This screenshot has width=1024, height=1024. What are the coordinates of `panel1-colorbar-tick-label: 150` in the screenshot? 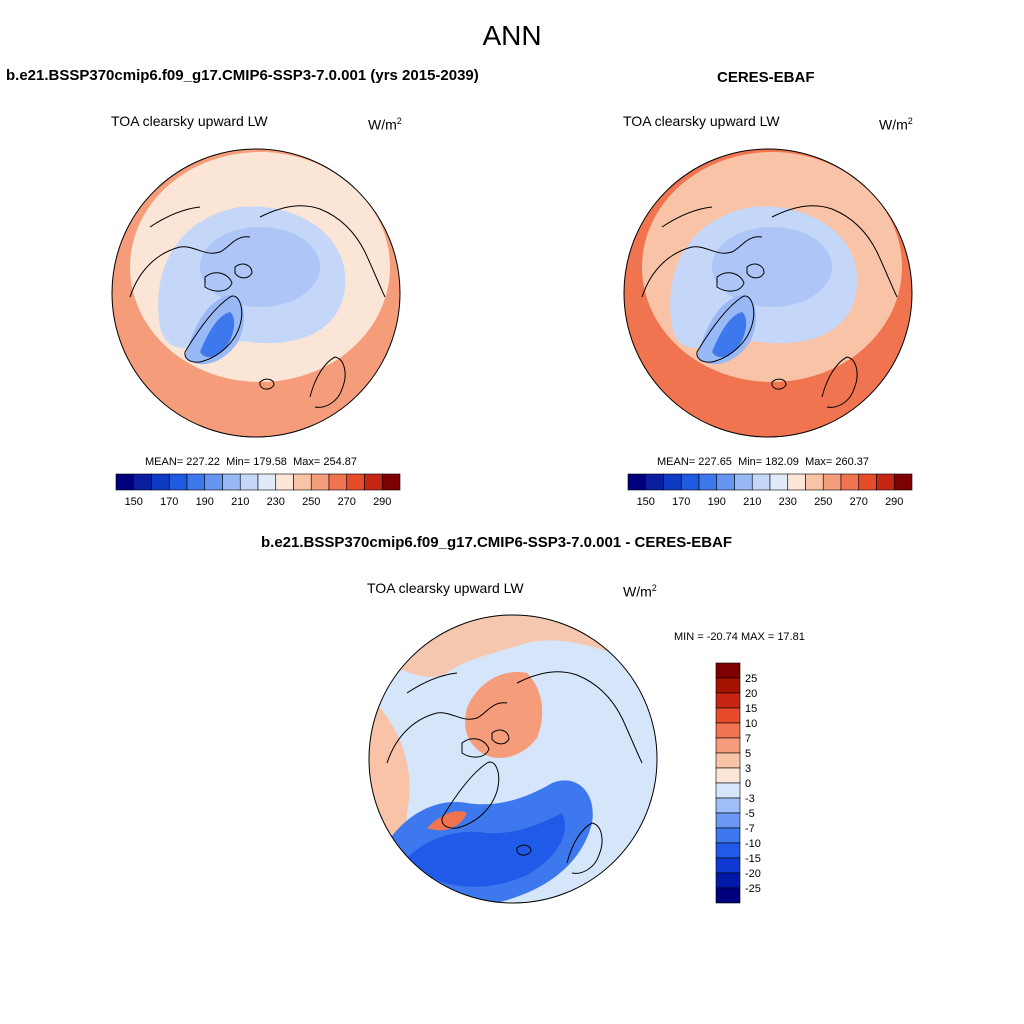 It's located at (134, 502).